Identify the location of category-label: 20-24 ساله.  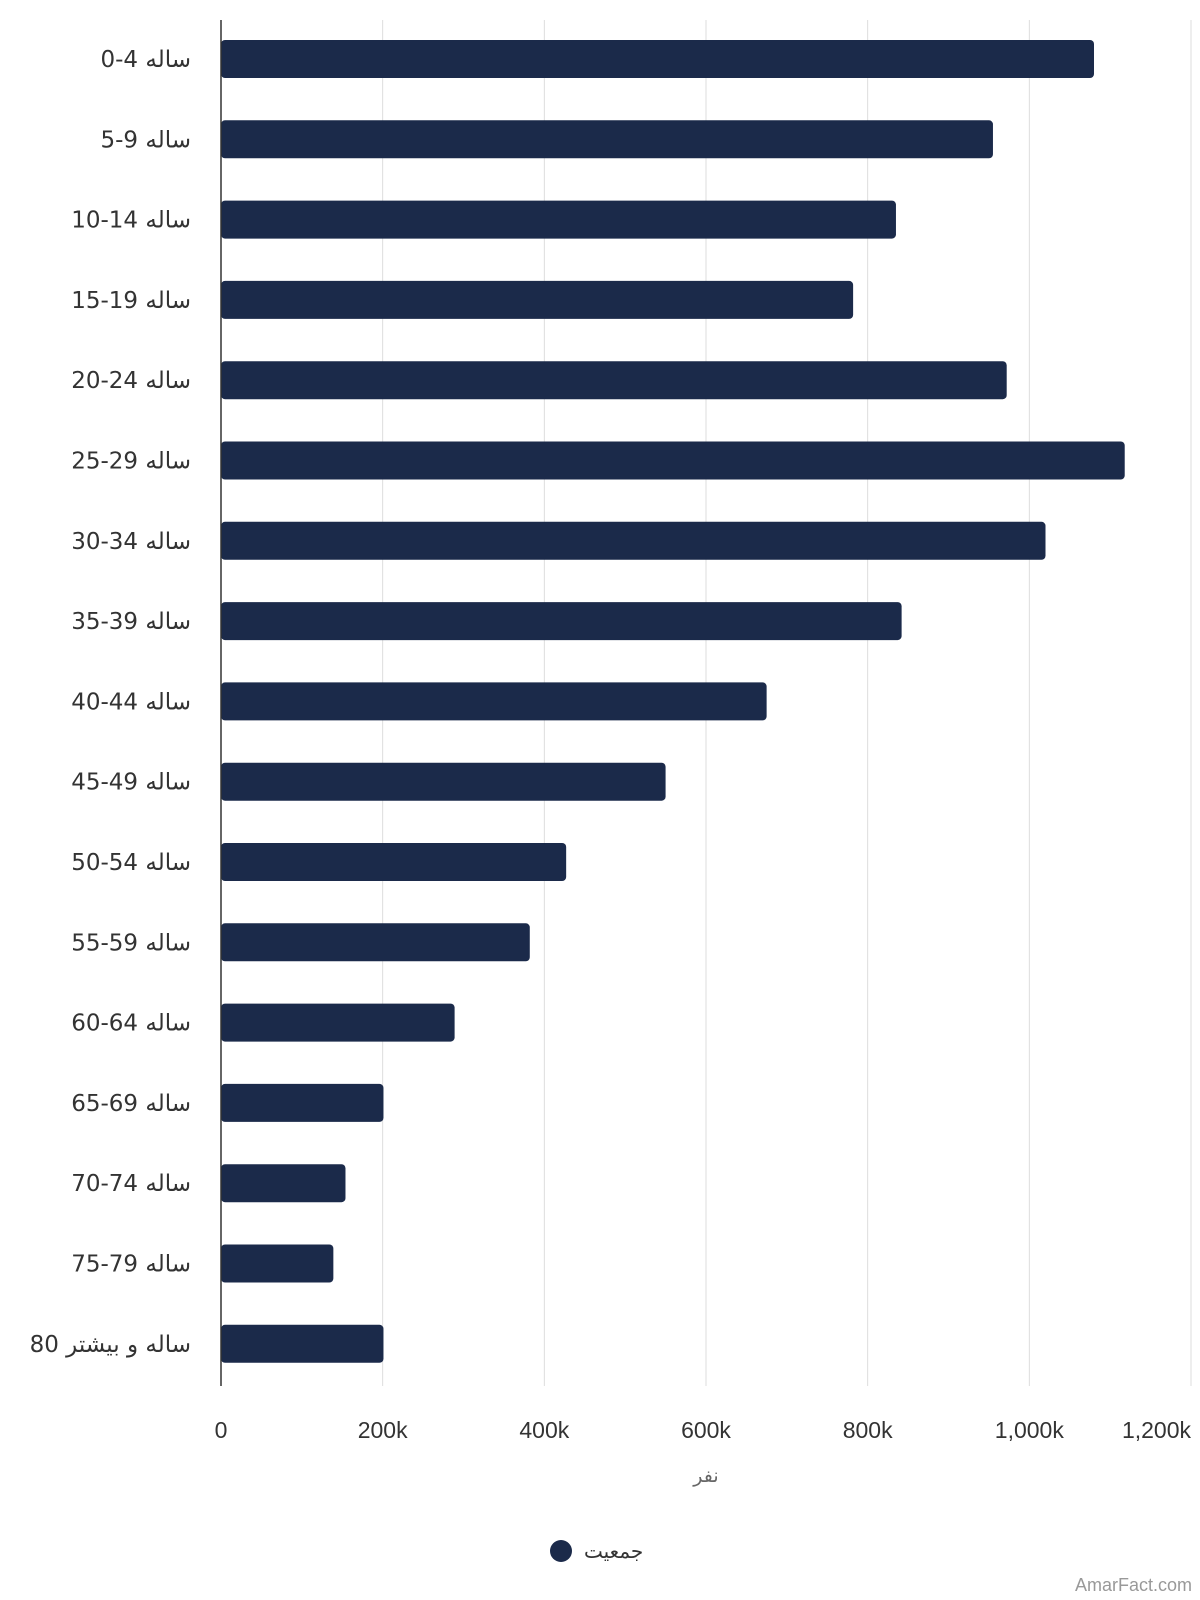
(131, 381).